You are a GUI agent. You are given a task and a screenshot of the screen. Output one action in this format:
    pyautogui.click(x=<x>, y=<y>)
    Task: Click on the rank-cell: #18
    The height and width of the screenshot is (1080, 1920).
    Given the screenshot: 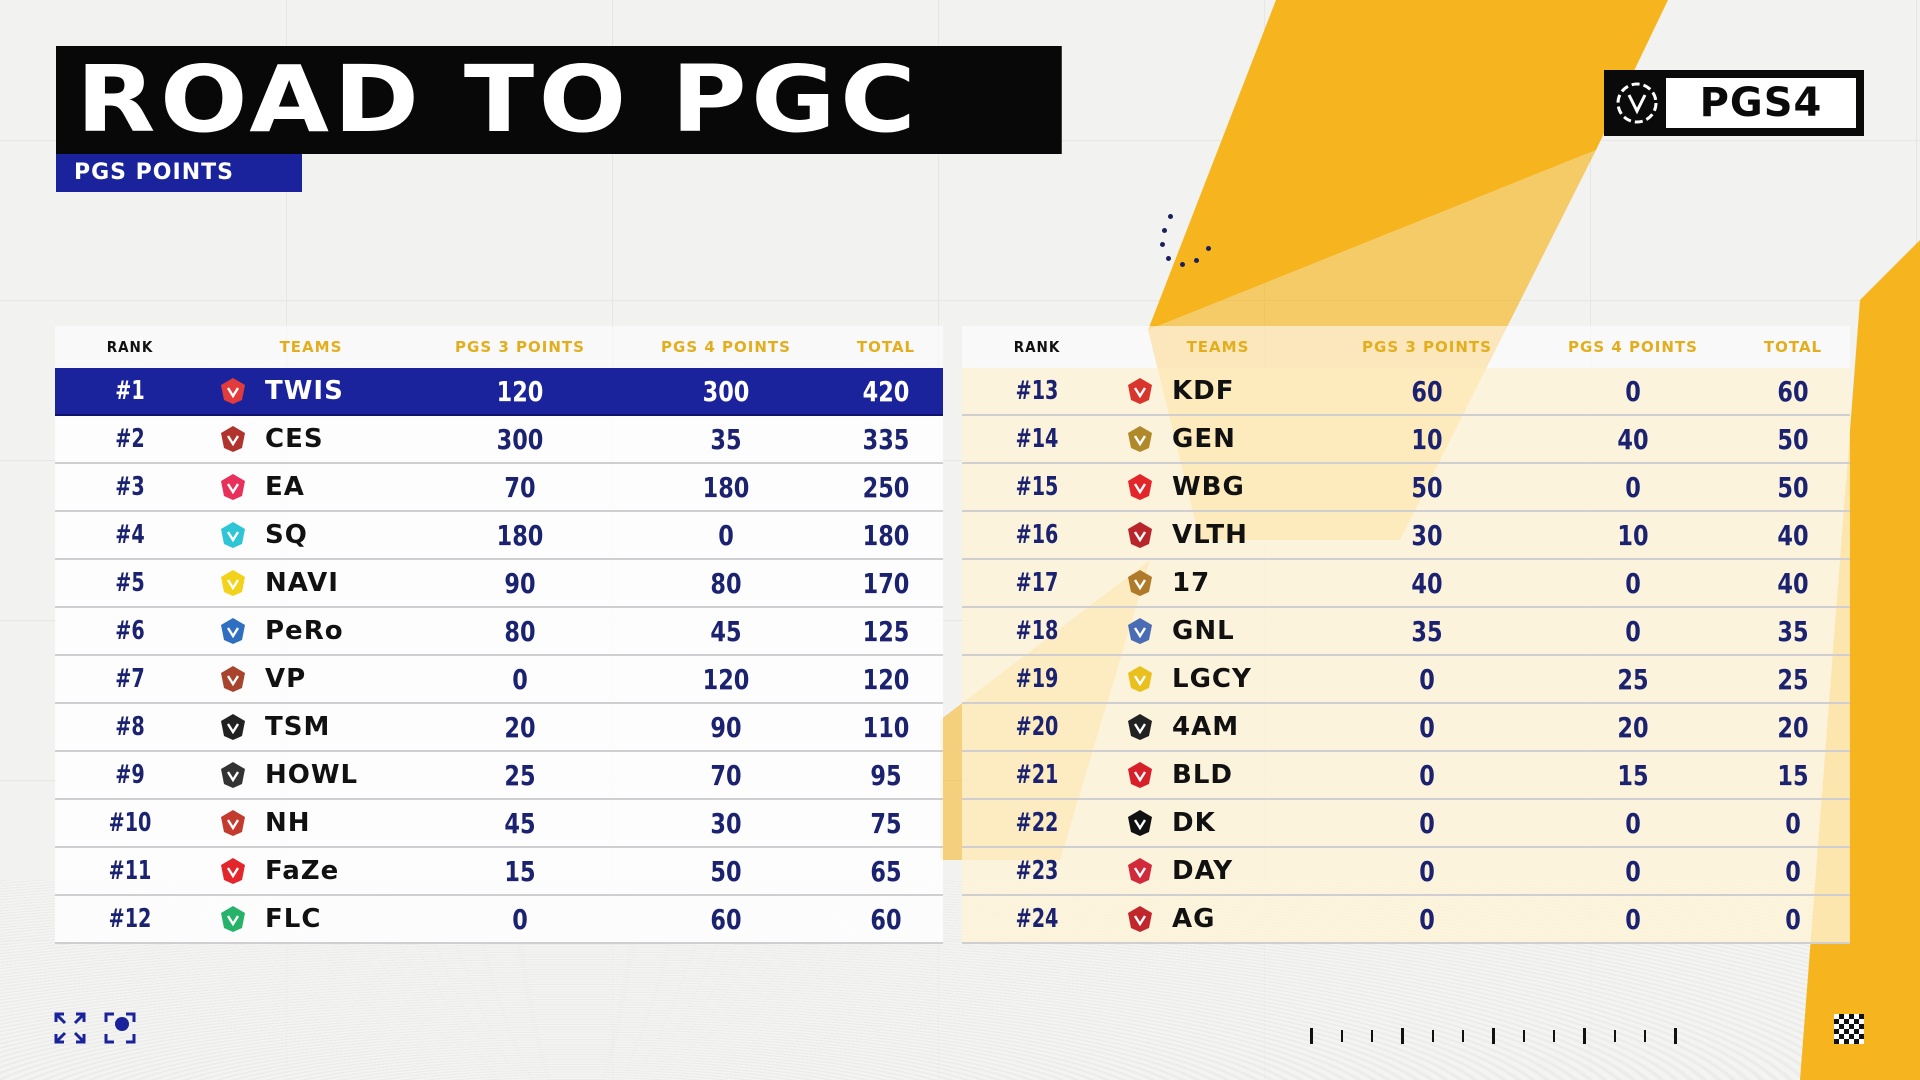 What is the action you would take?
    pyautogui.click(x=1037, y=631)
    